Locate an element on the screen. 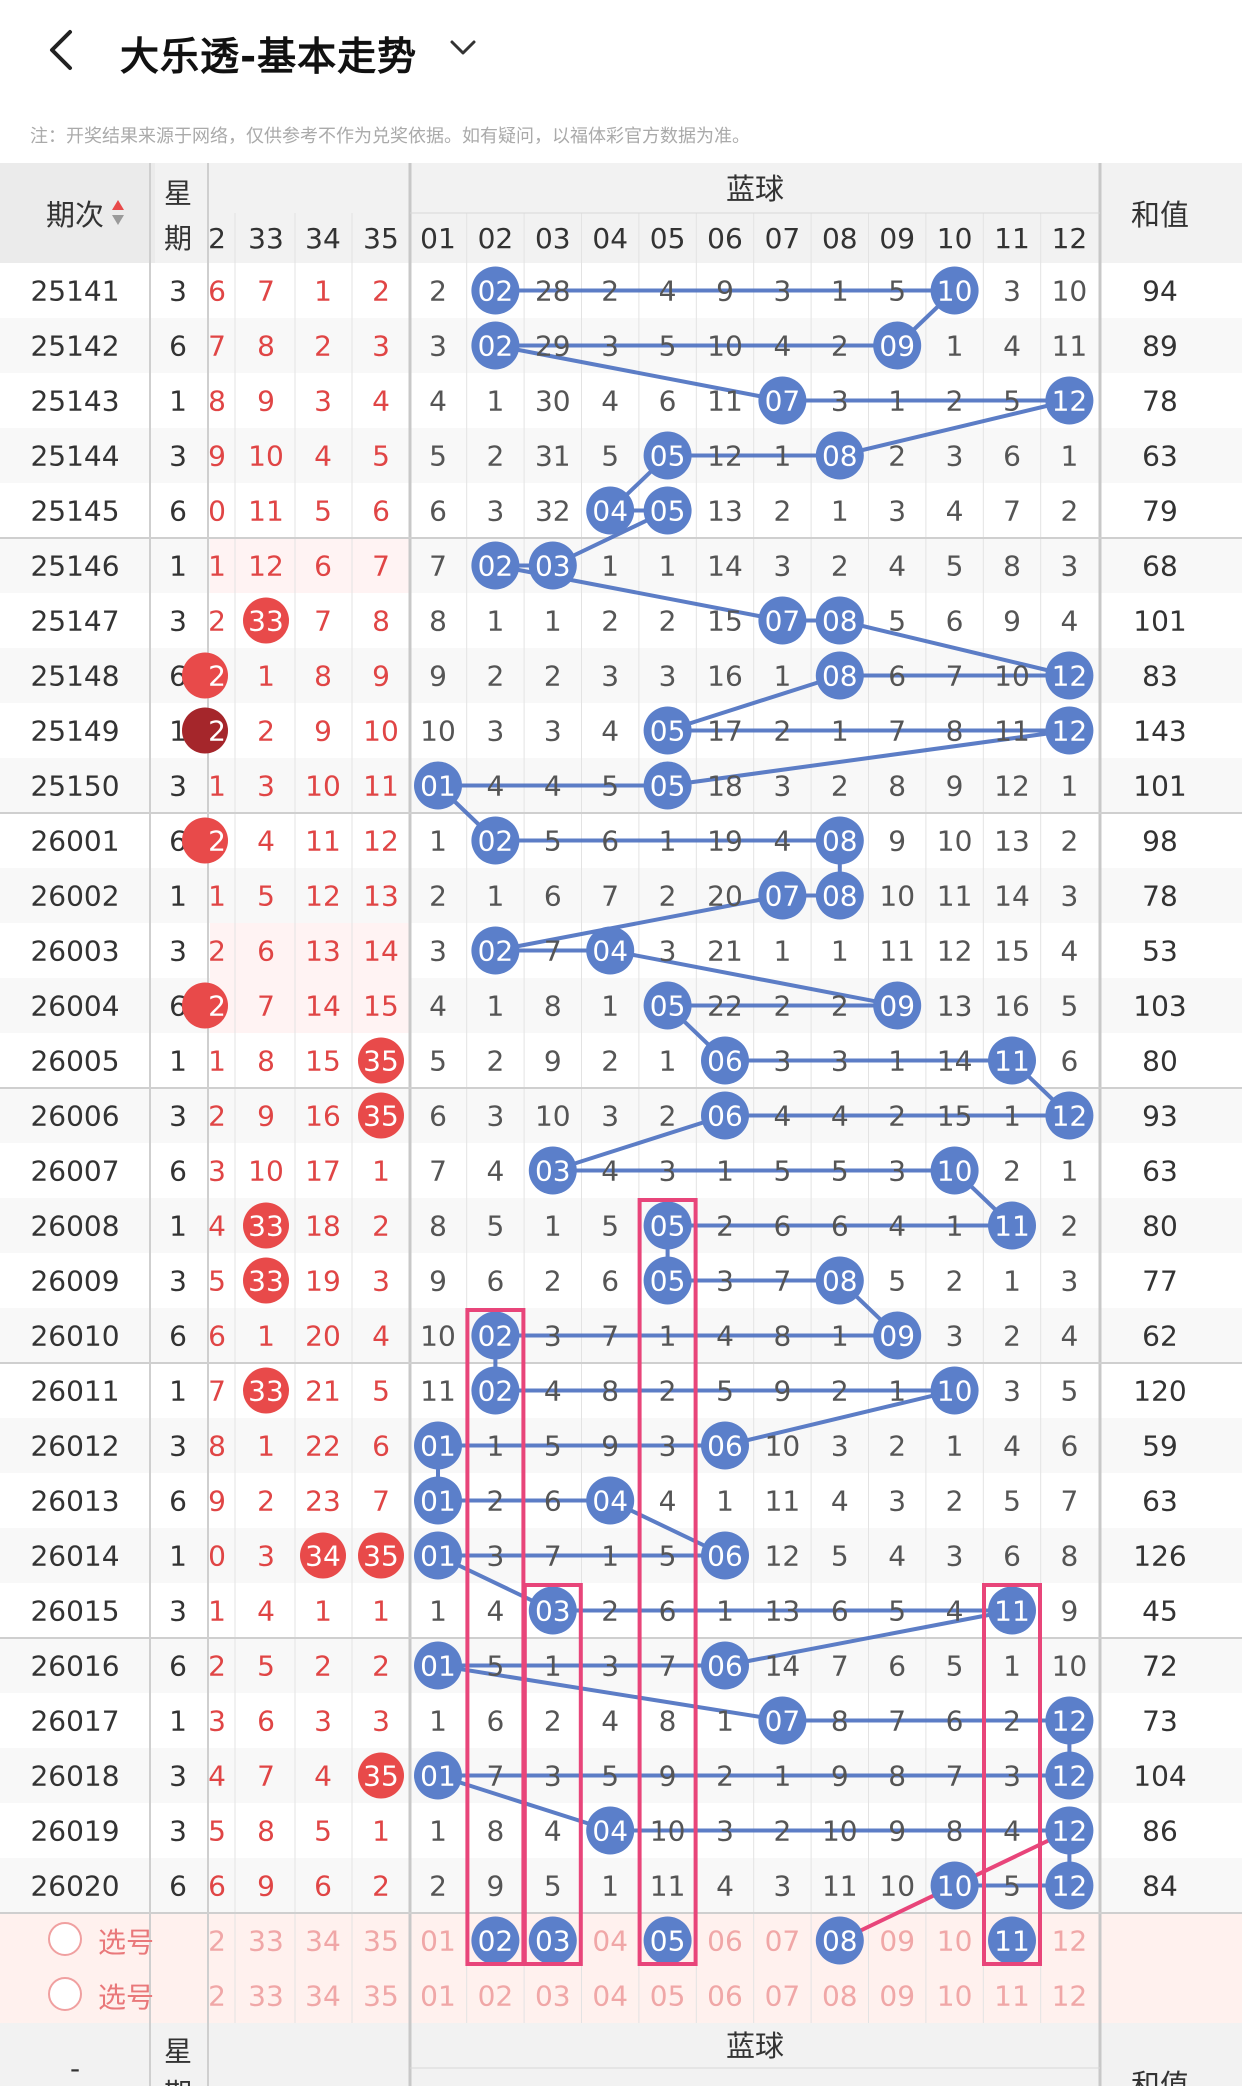  miss-count: 22 is located at coordinates (725, 1006).